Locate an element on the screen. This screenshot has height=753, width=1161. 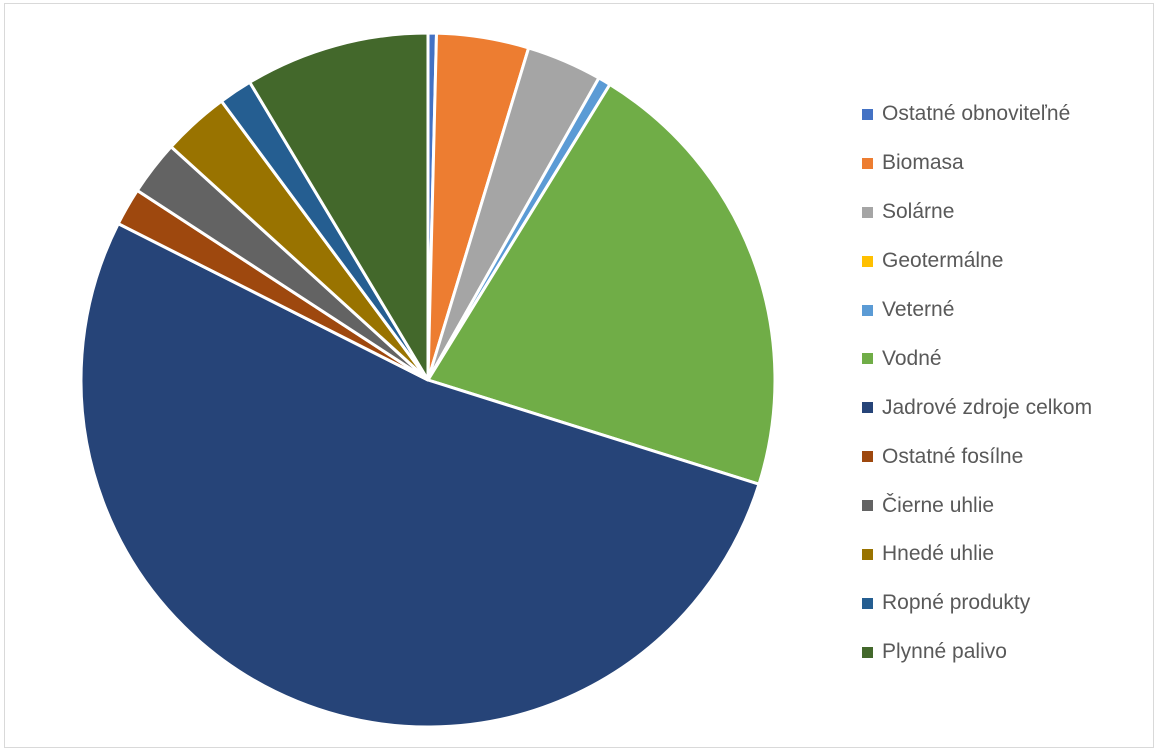
legend-item: Hnedé uhlie is located at coordinates (977, 554).